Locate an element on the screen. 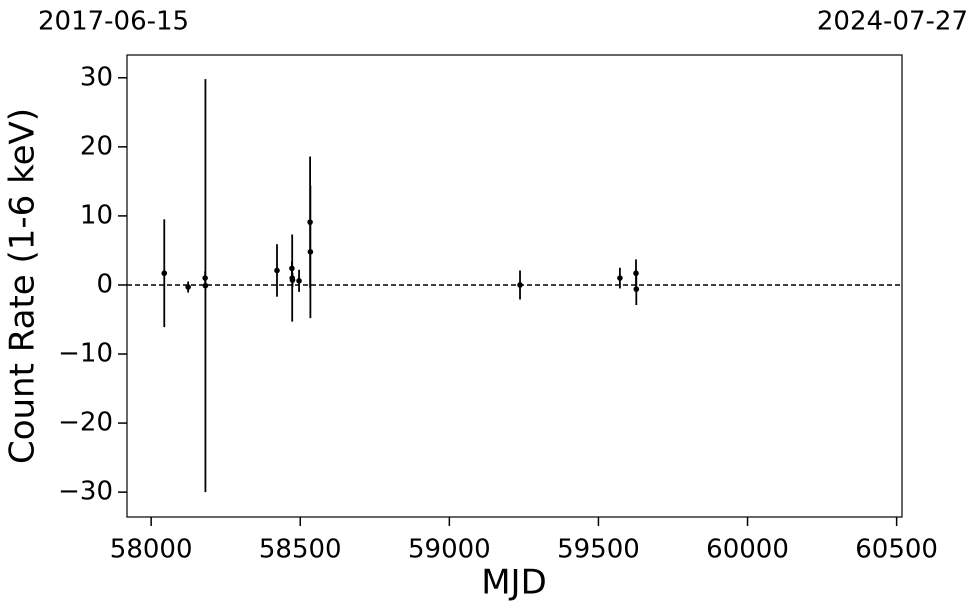 This screenshot has width=980, height=613. y-tick-label: 0 is located at coordinates (104, 284).